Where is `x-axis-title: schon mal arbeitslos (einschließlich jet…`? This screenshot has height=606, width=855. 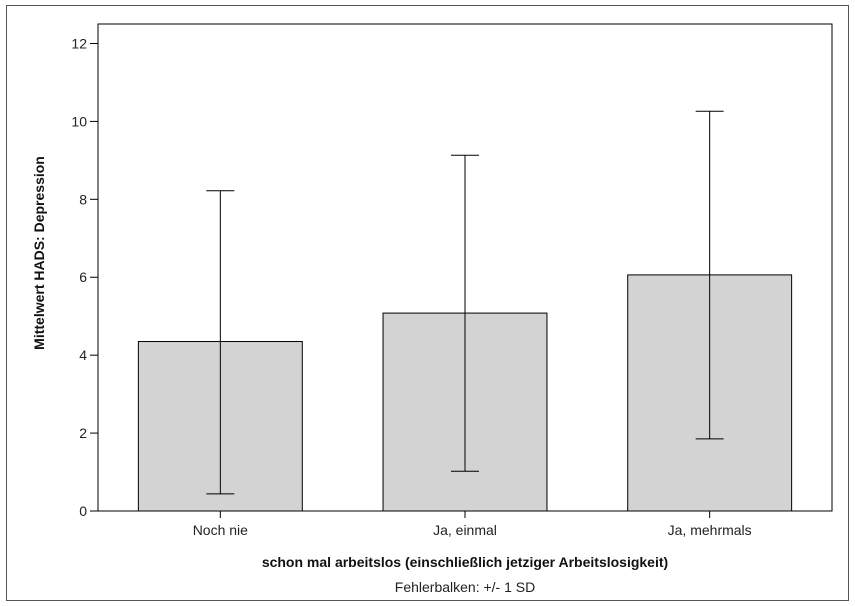 x-axis-title: schon mal arbeitslos (einschließlich jet… is located at coordinates (465, 562).